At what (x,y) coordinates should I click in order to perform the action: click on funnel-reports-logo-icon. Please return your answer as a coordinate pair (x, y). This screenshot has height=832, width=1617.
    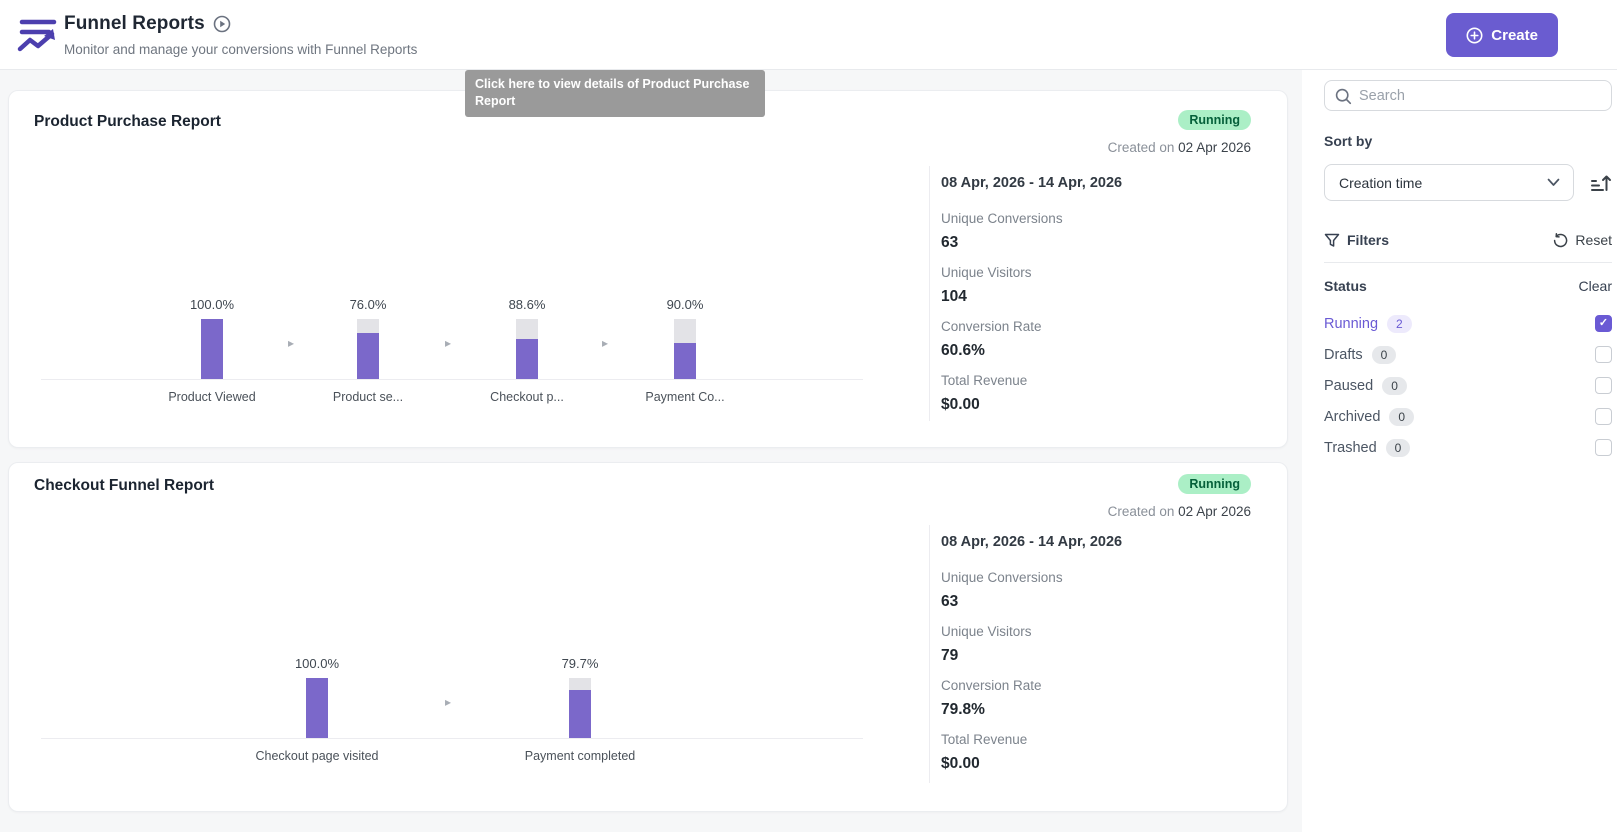
    Looking at the image, I should click on (37, 35).